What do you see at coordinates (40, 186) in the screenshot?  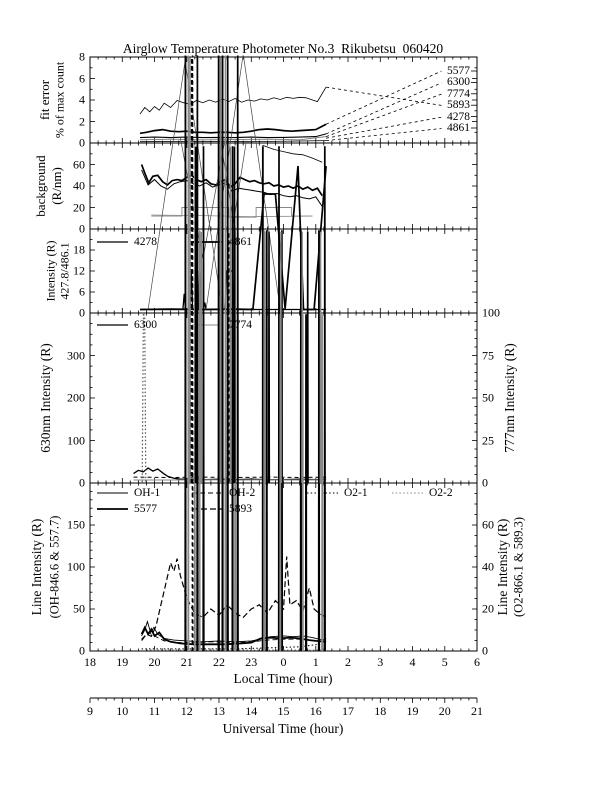 I see `p2-ylabel-outer: background` at bounding box center [40, 186].